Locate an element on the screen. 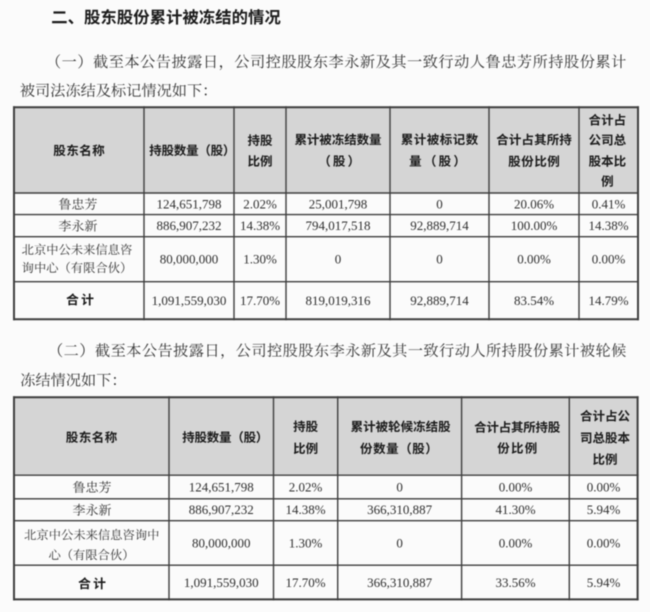 Image resolution: width=650 pixels, height=612 pixels. svg-text: 794,017,518 is located at coordinates (338, 225).